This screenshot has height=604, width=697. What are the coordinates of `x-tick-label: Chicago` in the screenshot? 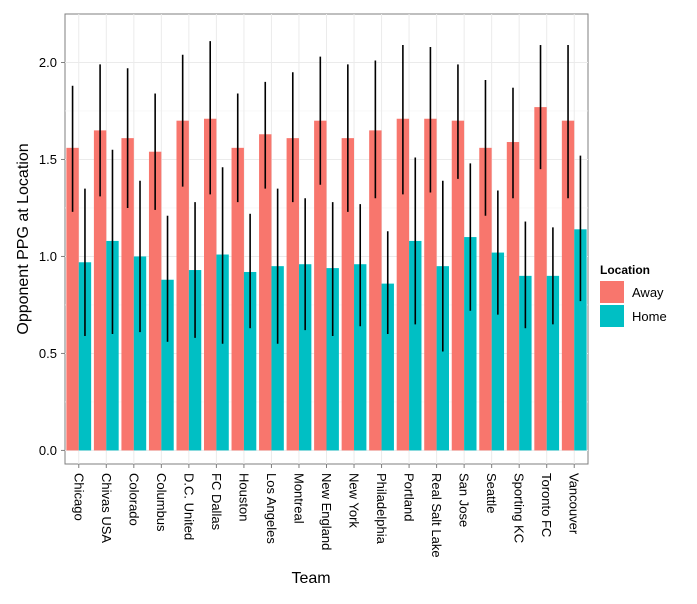 It's located at (78, 497).